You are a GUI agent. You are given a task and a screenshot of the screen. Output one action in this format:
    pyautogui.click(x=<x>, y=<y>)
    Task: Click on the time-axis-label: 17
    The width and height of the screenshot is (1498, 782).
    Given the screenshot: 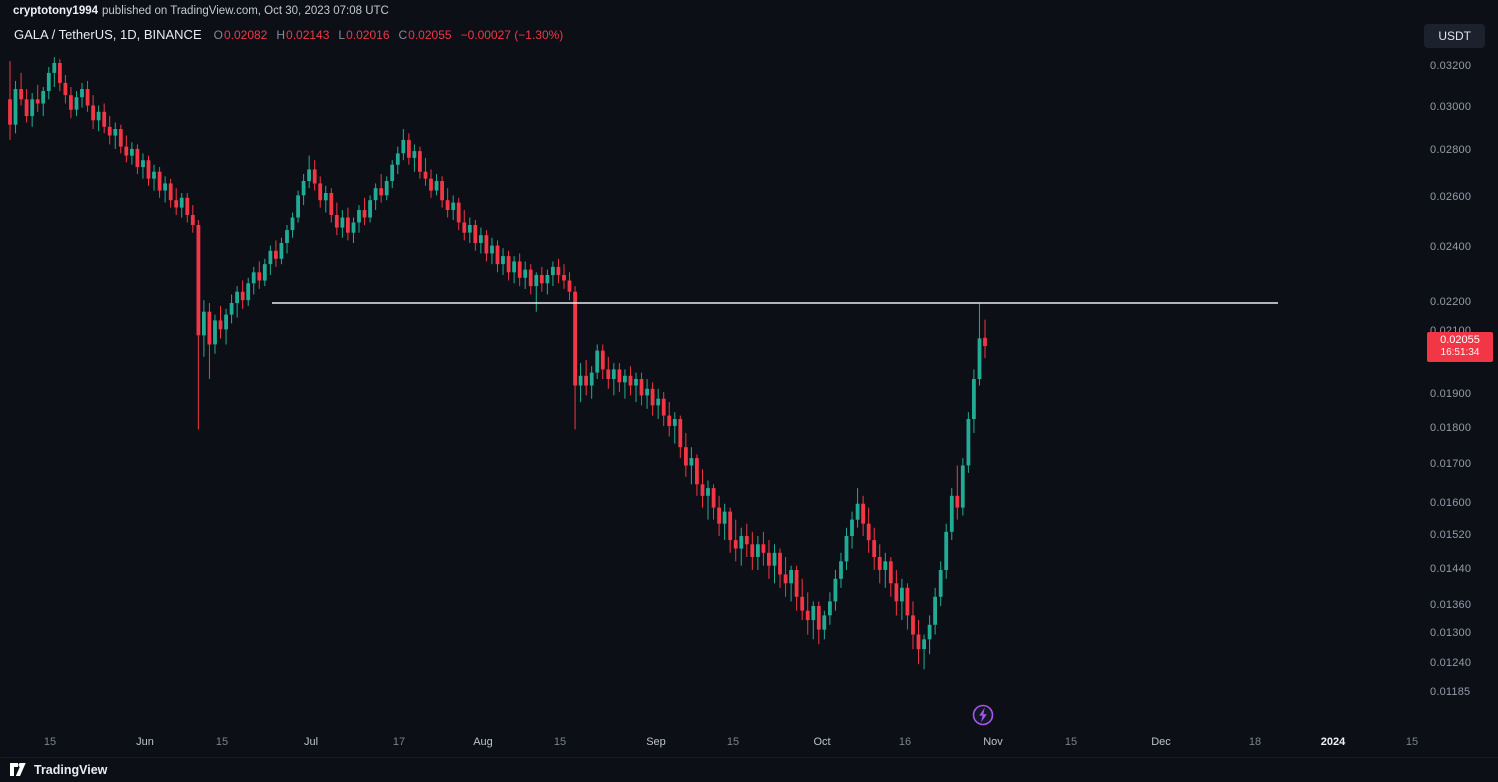 What is the action you would take?
    pyautogui.click(x=399, y=742)
    